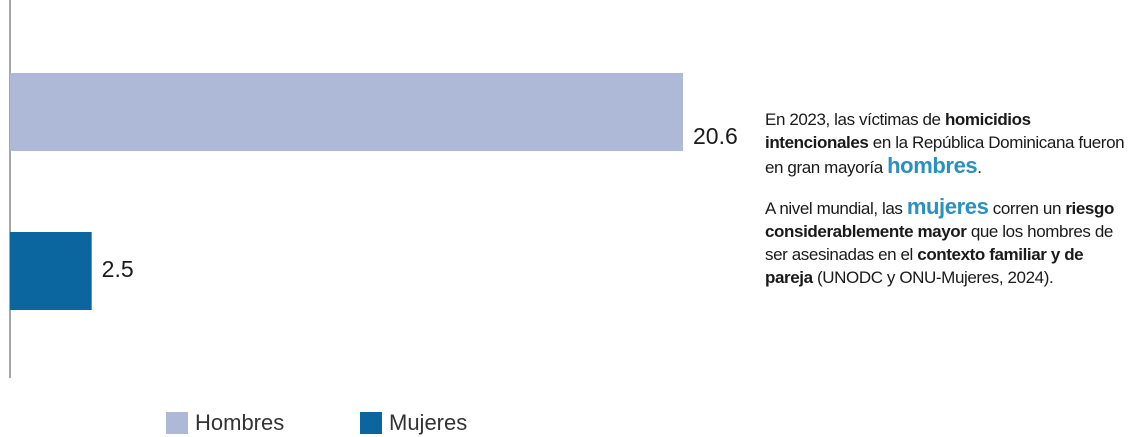  I want to click on legend-label: Hombres, so click(239, 422).